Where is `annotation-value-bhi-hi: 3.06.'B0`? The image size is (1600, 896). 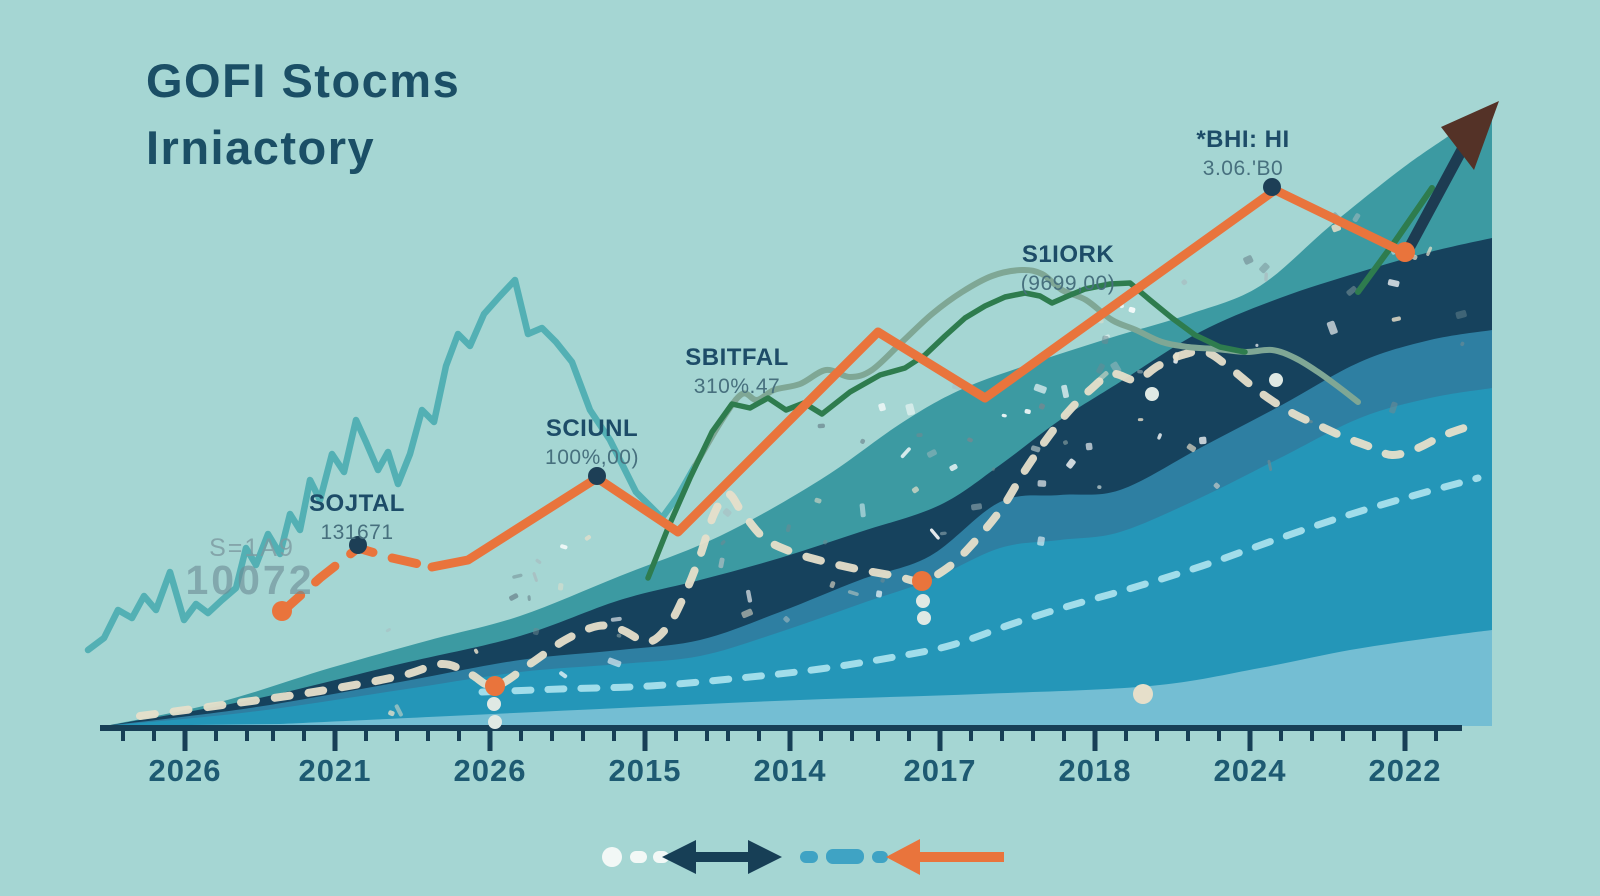 annotation-value-bhi-hi: 3.06.'B0 is located at coordinates (1243, 168).